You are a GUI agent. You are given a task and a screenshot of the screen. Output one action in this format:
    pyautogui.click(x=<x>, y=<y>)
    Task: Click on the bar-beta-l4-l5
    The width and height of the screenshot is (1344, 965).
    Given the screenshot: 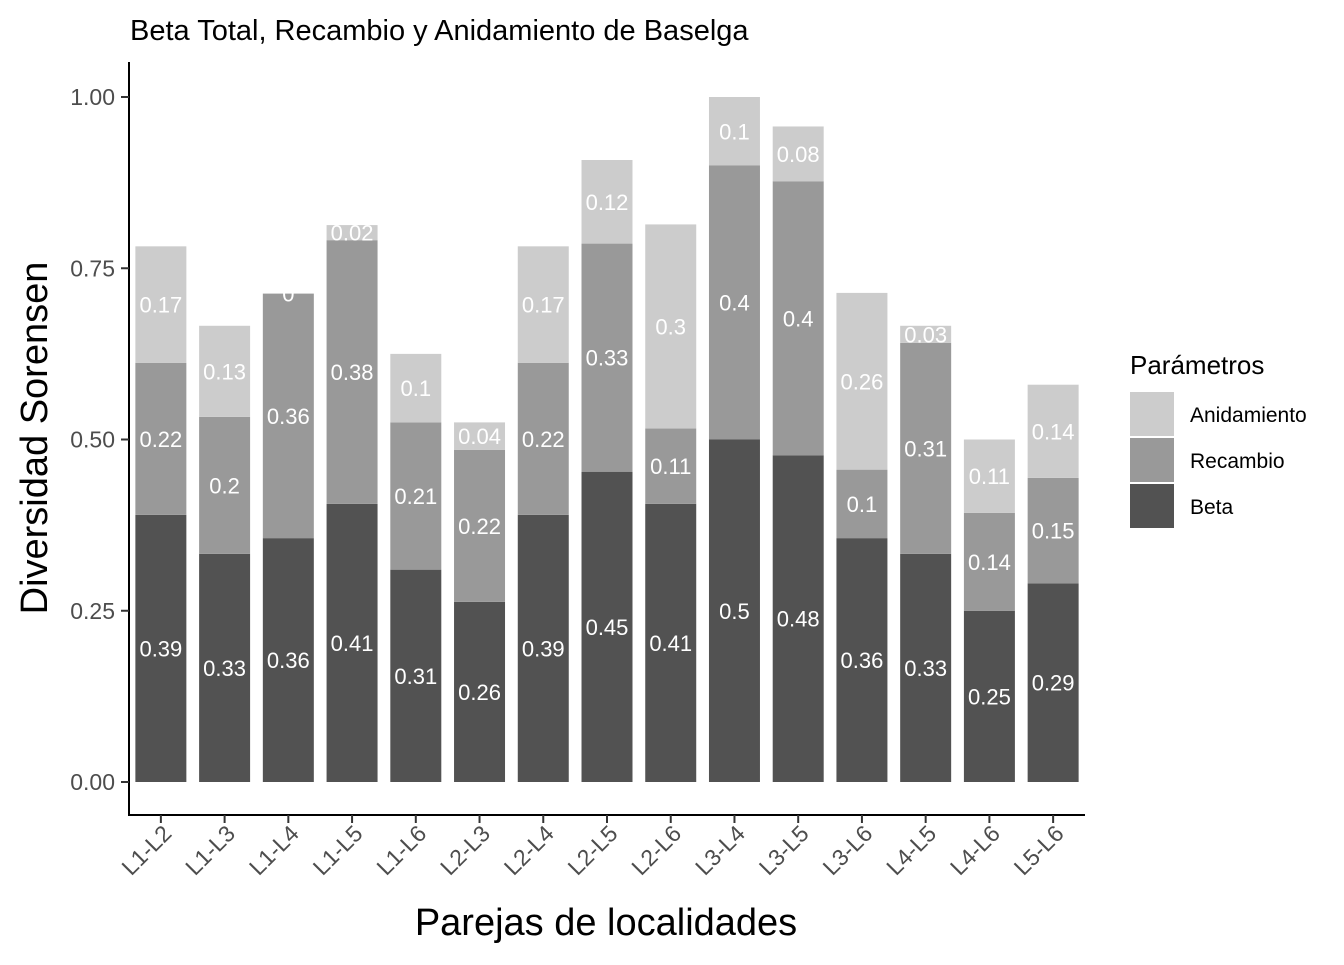 What is the action you would take?
    pyautogui.click(x=926, y=667)
    